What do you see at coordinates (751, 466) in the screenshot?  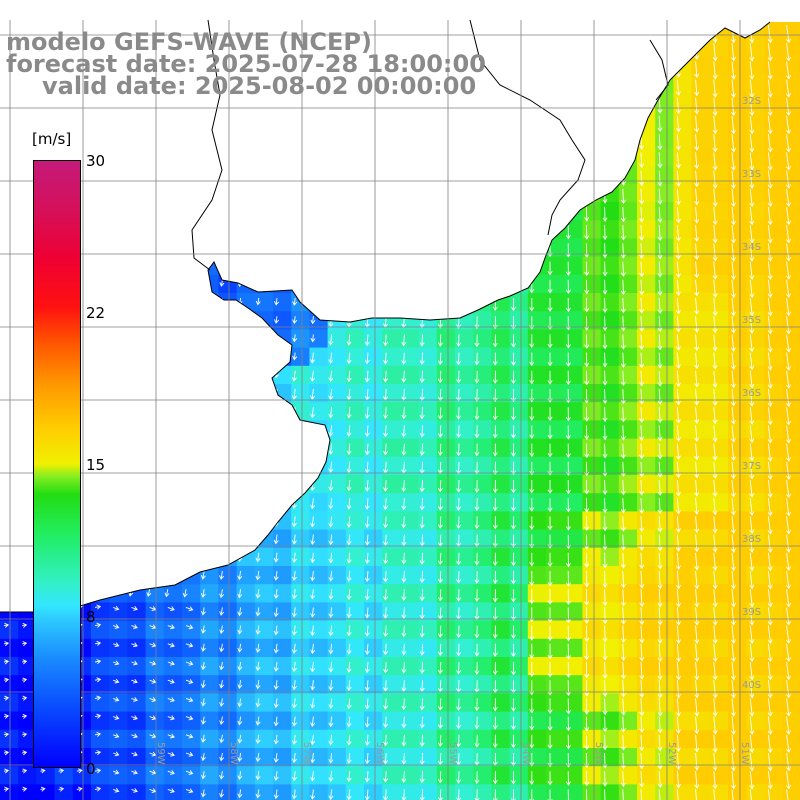 I see `lat-label: 37S` at bounding box center [751, 466].